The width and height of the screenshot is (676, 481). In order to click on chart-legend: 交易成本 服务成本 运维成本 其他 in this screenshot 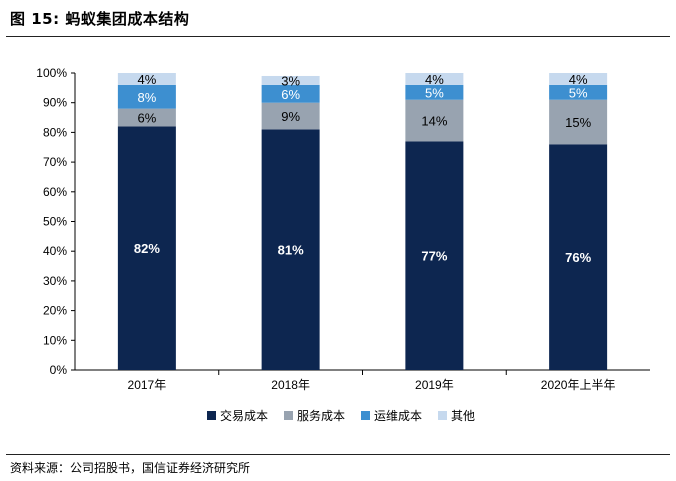, I will do `click(341, 415)`.